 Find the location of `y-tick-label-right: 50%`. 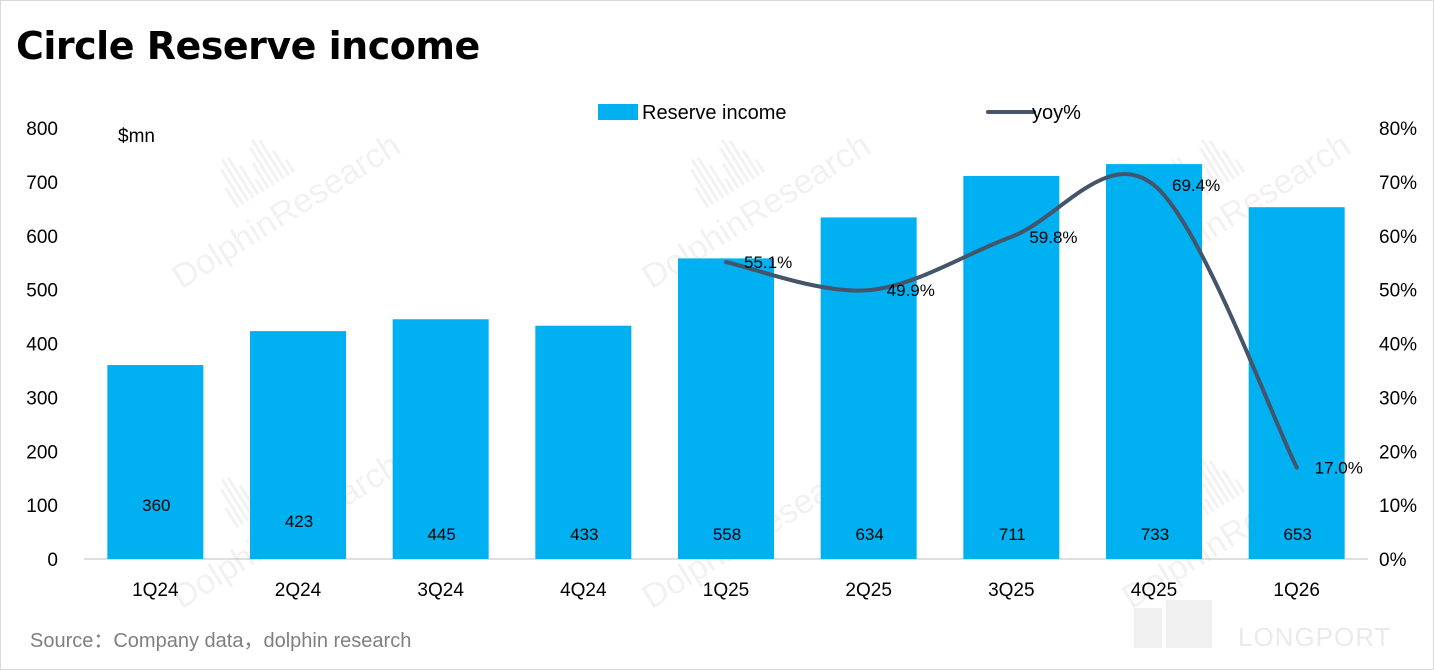

y-tick-label-right: 50% is located at coordinates (1398, 291).